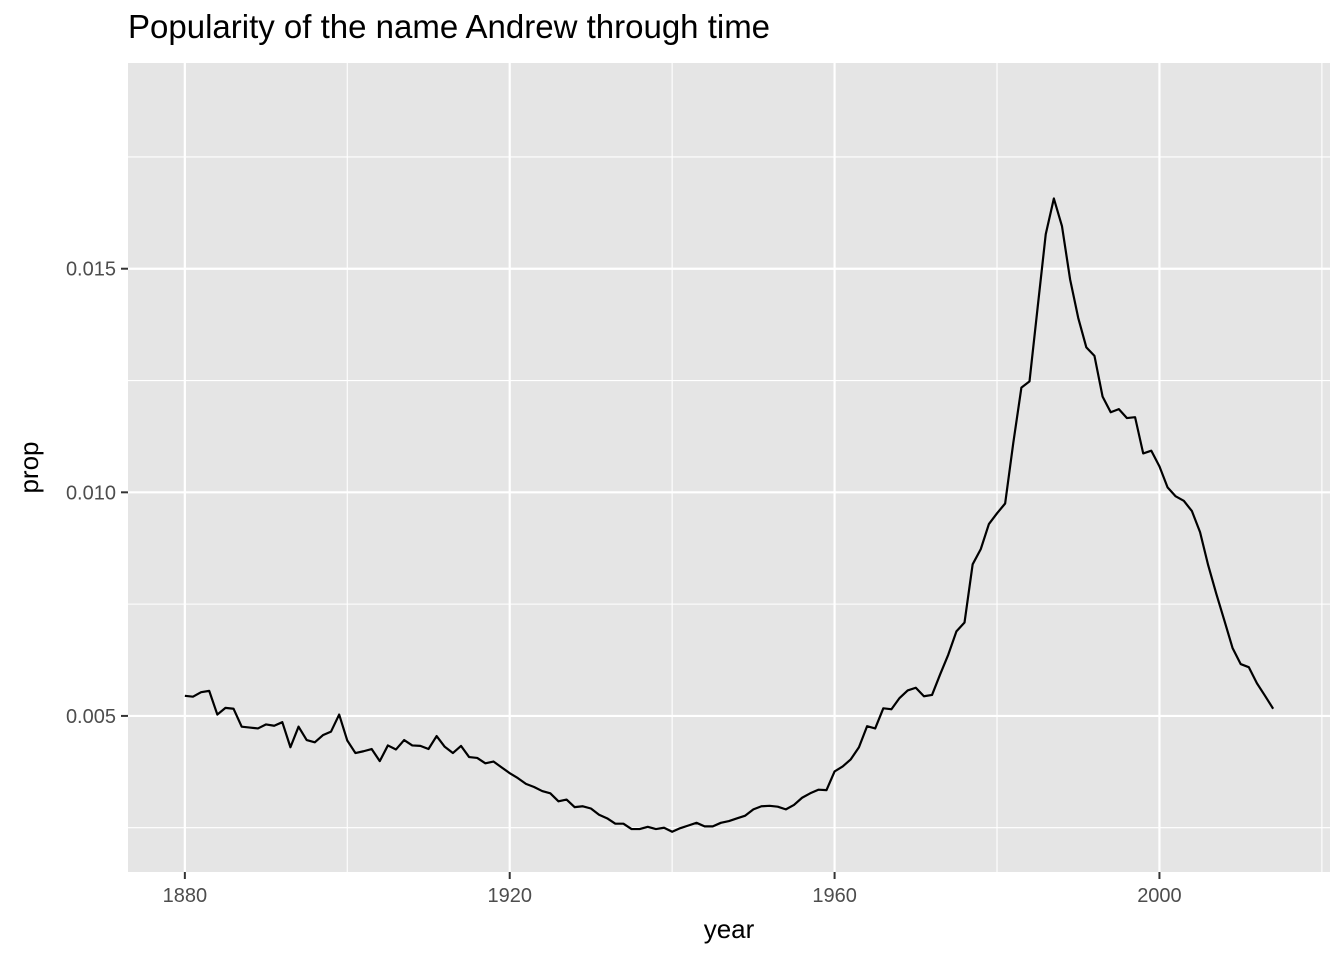 Image resolution: width=1344 pixels, height=960 pixels. What do you see at coordinates (185, 896) in the screenshot?
I see `x-tick-label: 1880` at bounding box center [185, 896].